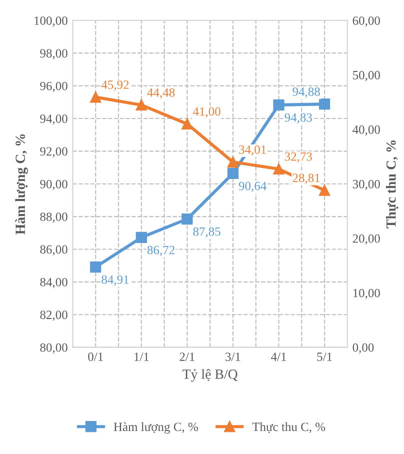 The image size is (404, 454). What do you see at coordinates (233, 356) in the screenshot?
I see `x-tick-label: 3/1` at bounding box center [233, 356].